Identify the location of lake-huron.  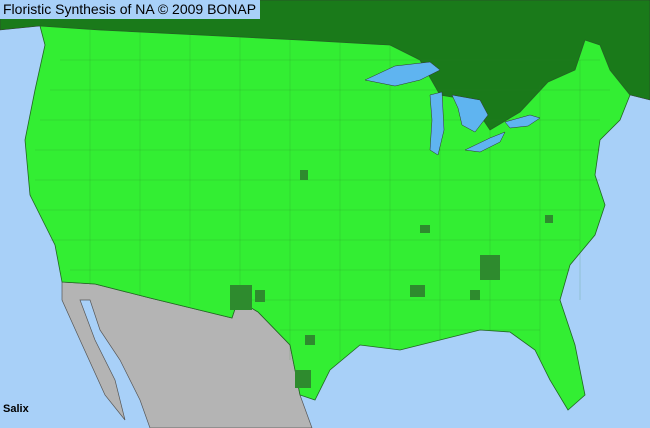
(470, 113).